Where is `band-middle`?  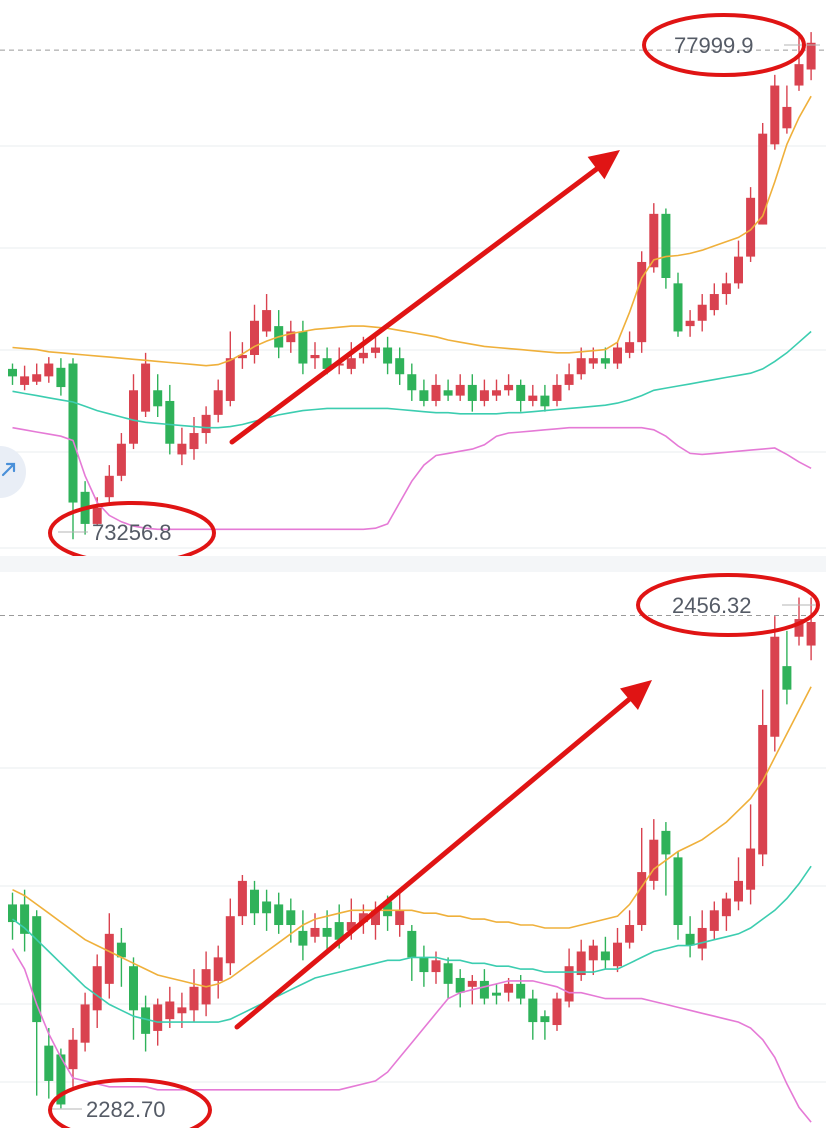 band-middle is located at coordinates (412, 379).